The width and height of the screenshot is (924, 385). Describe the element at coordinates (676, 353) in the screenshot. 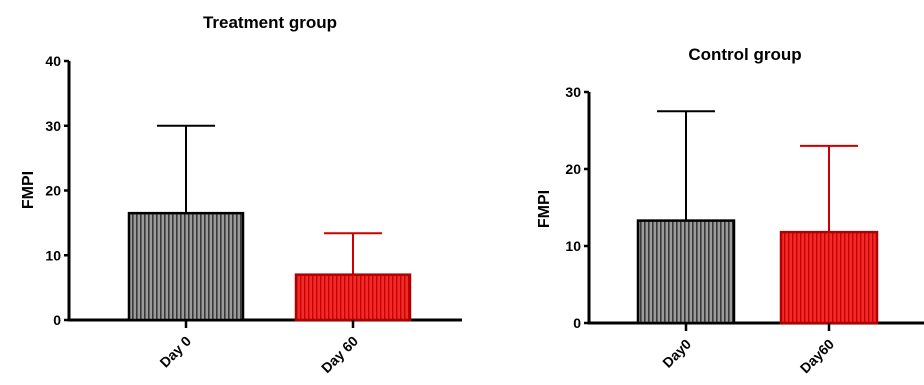

I see `control-category-label: Day0` at that location.